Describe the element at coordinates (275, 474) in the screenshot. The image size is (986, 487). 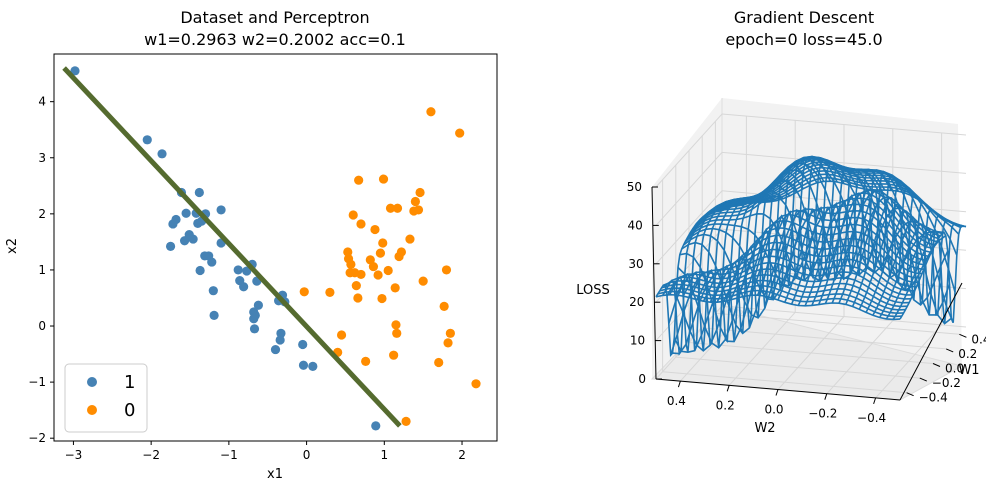
I see `left-x-axis-label: x1` at that location.